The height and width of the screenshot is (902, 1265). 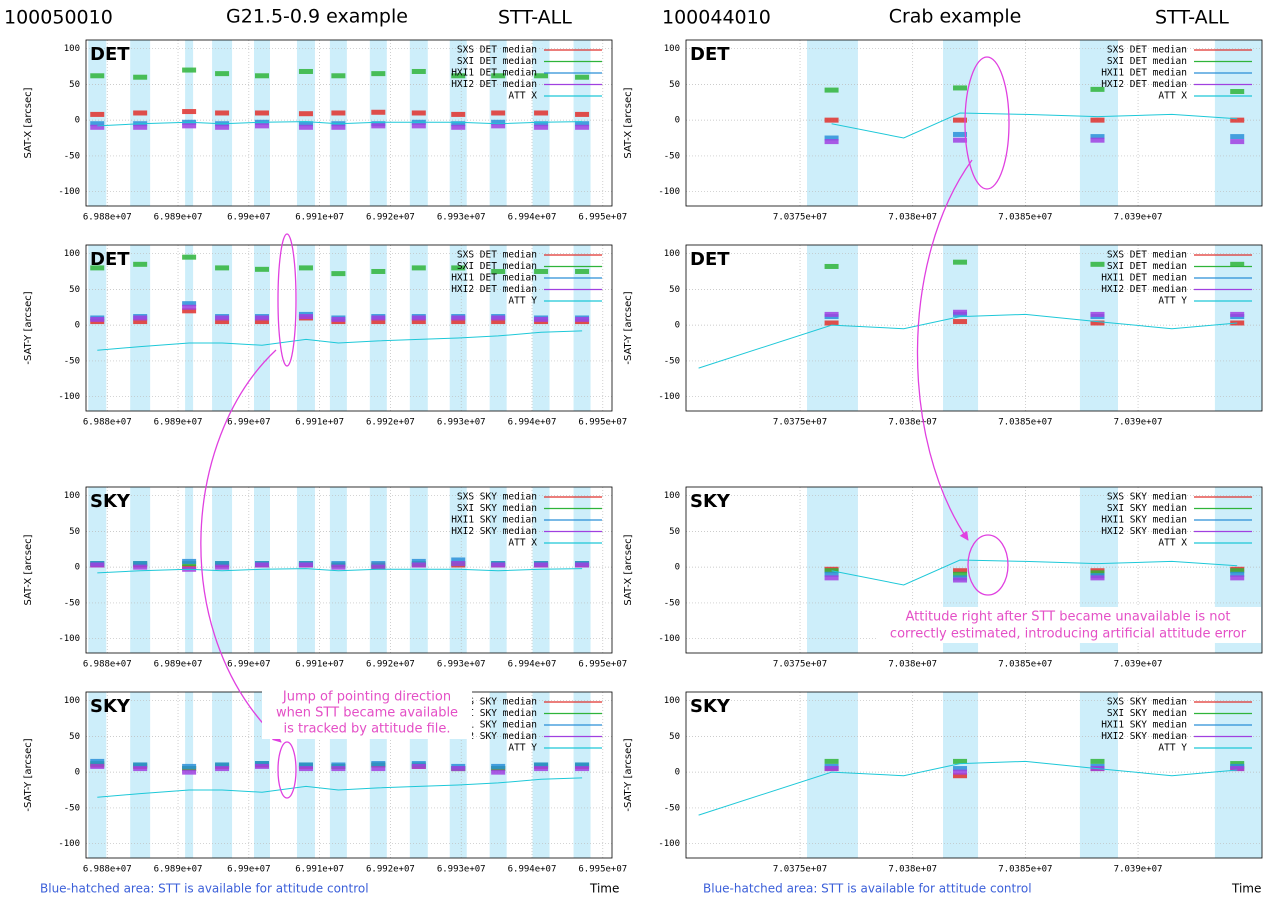 I want to click on obsid: 100050010, so click(x=58, y=18).